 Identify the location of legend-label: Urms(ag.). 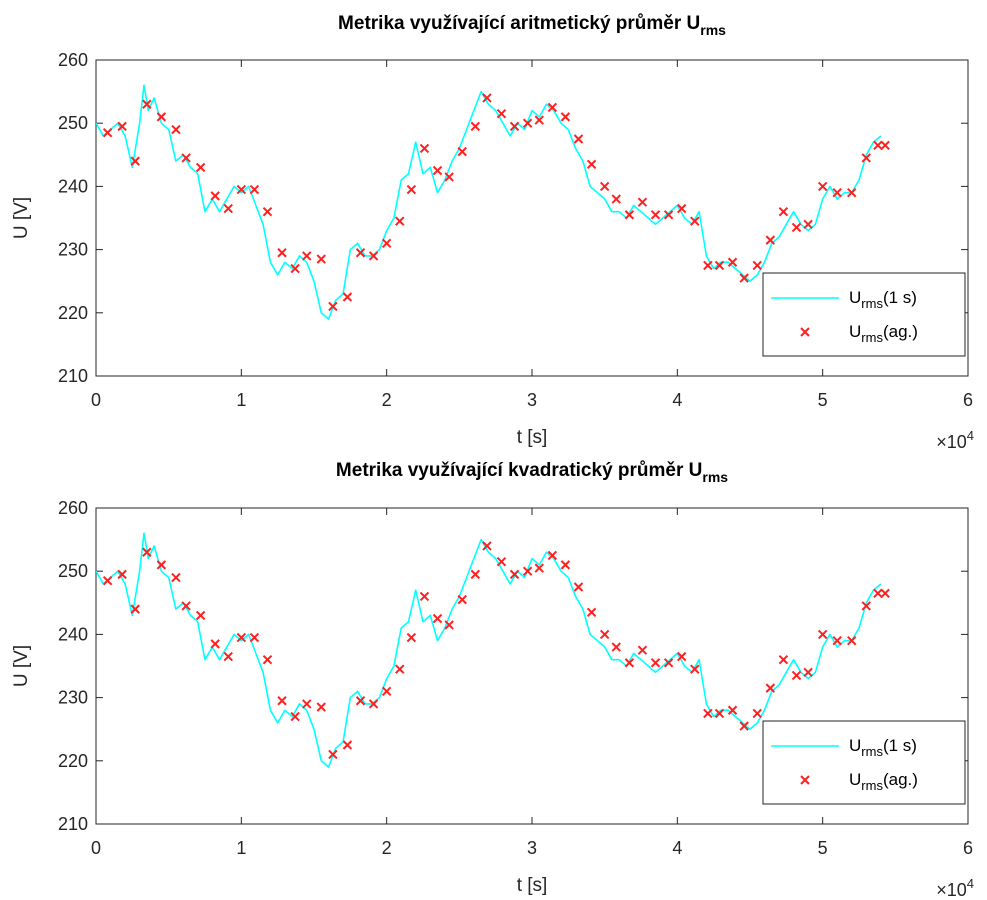
(883, 333).